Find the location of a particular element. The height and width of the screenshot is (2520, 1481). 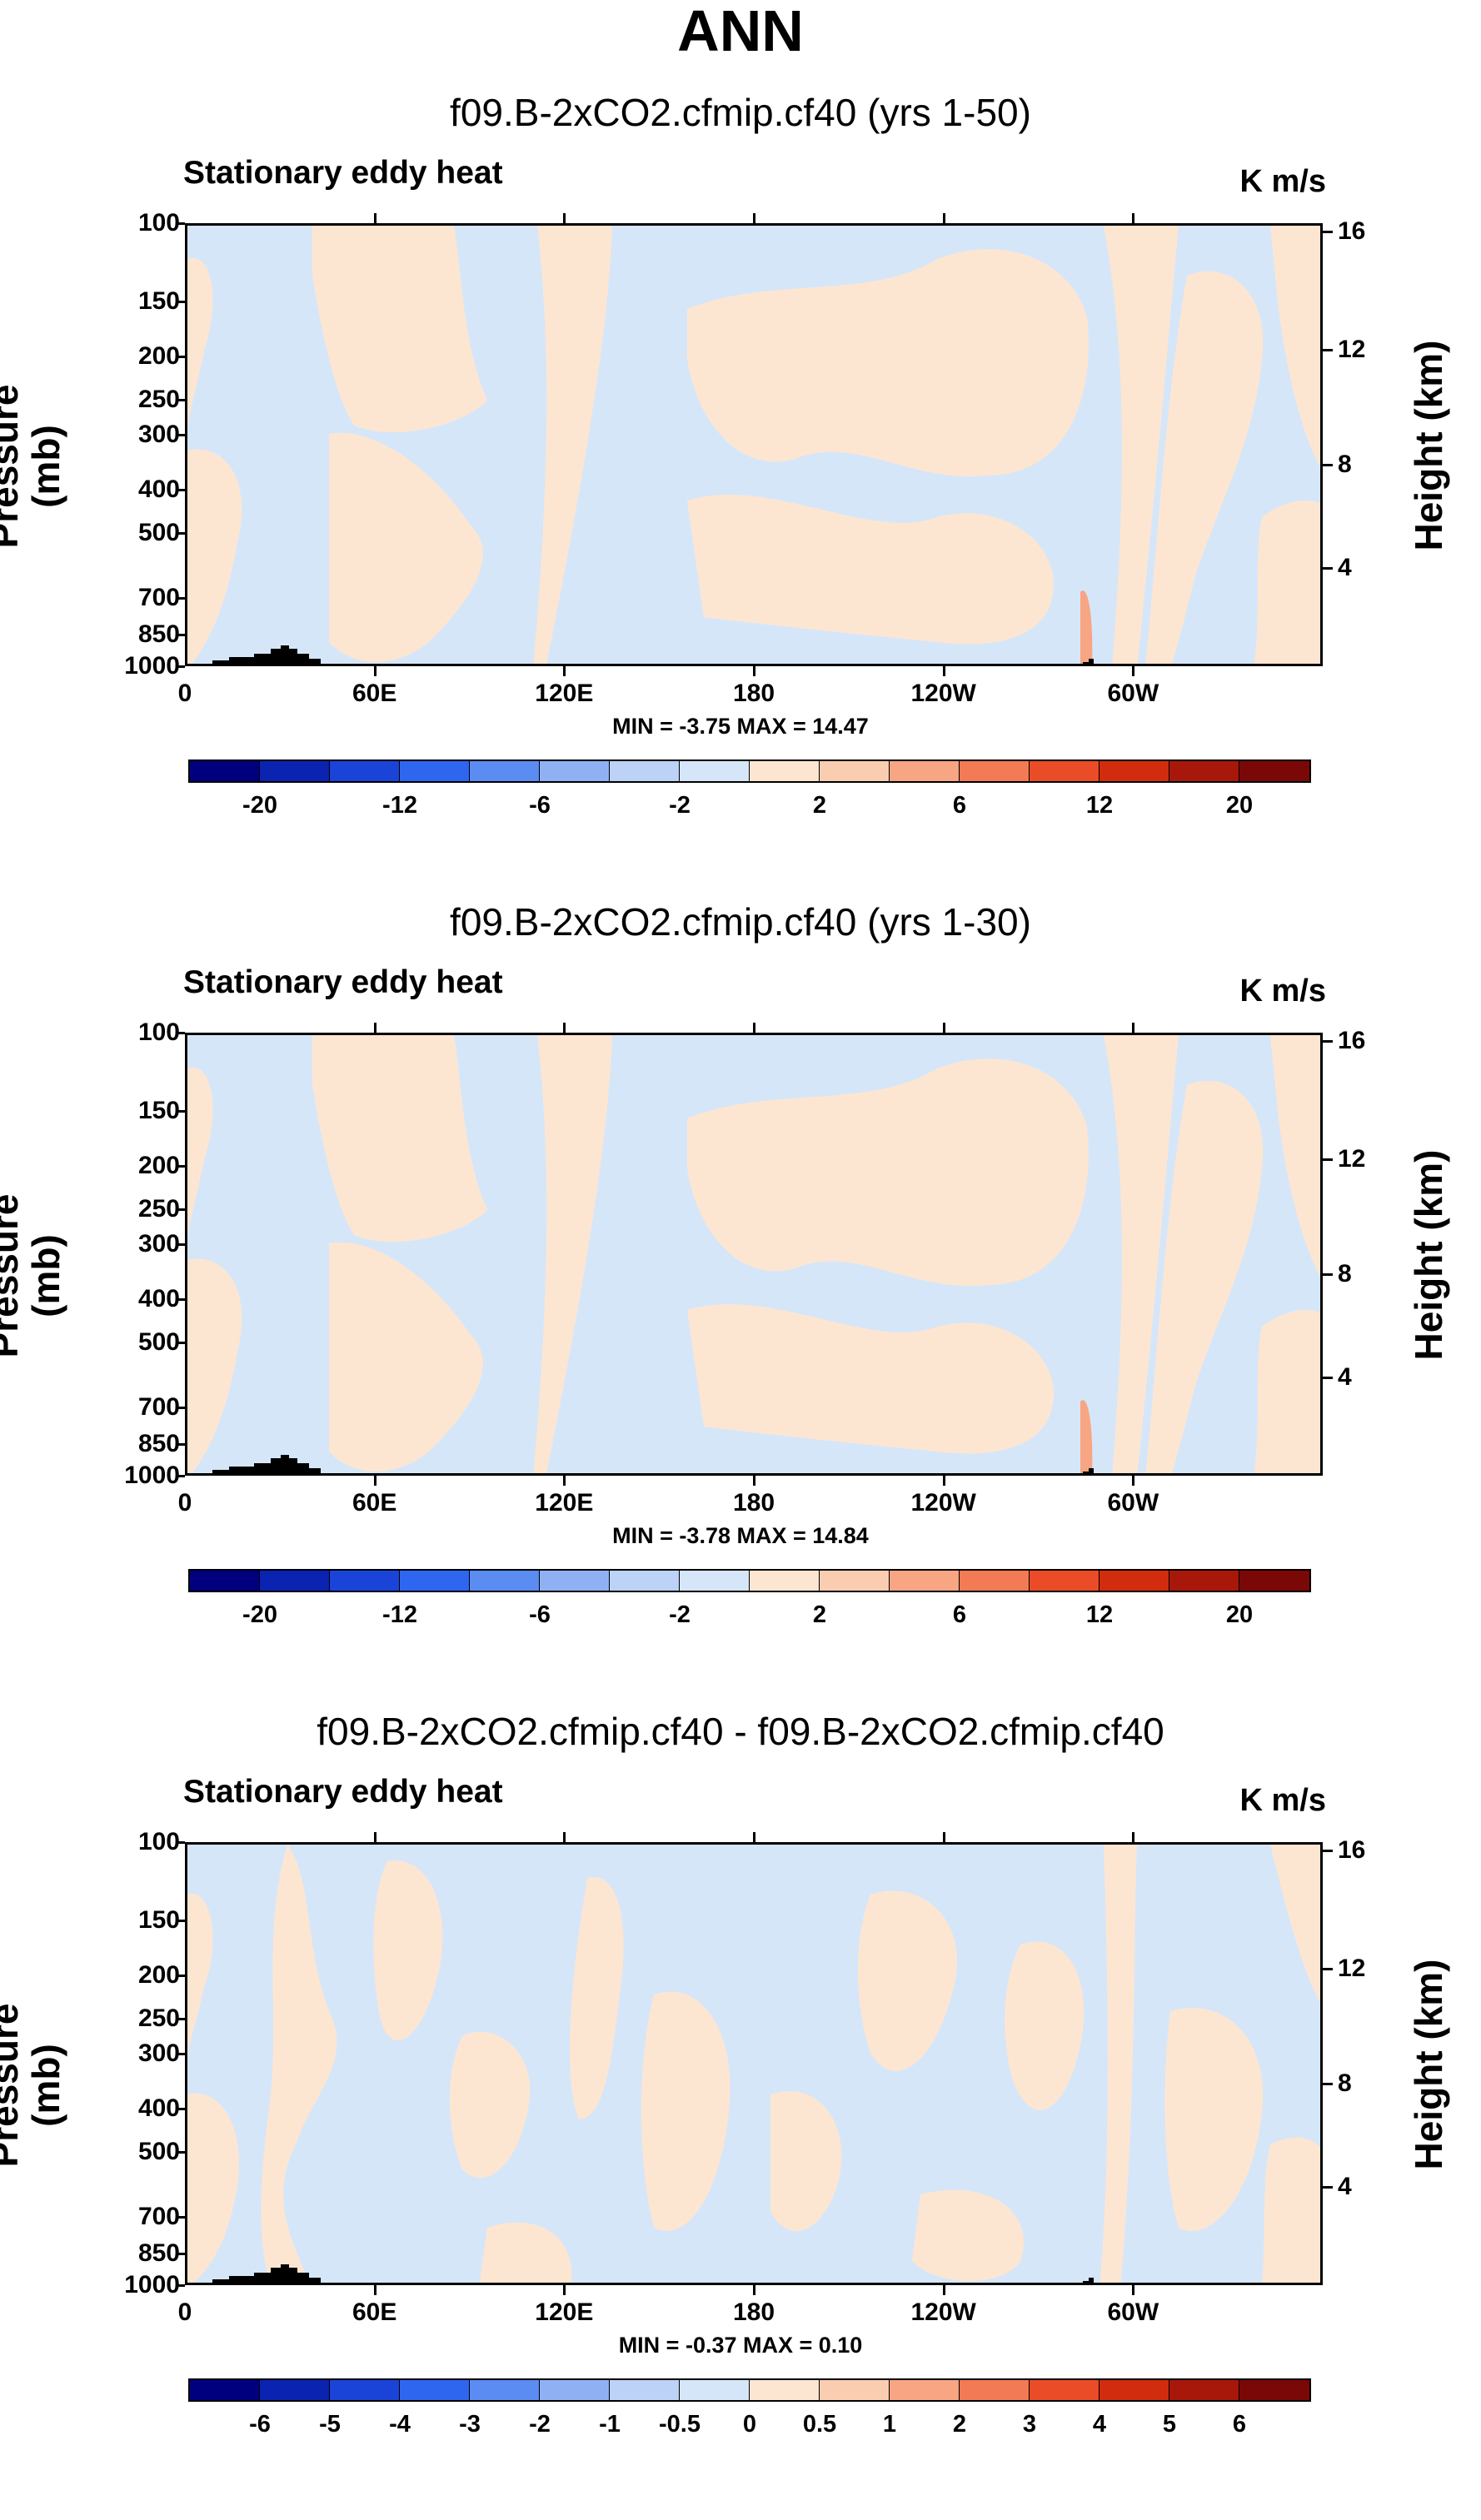

terrain-mask is located at coordinates (1122, 2280).